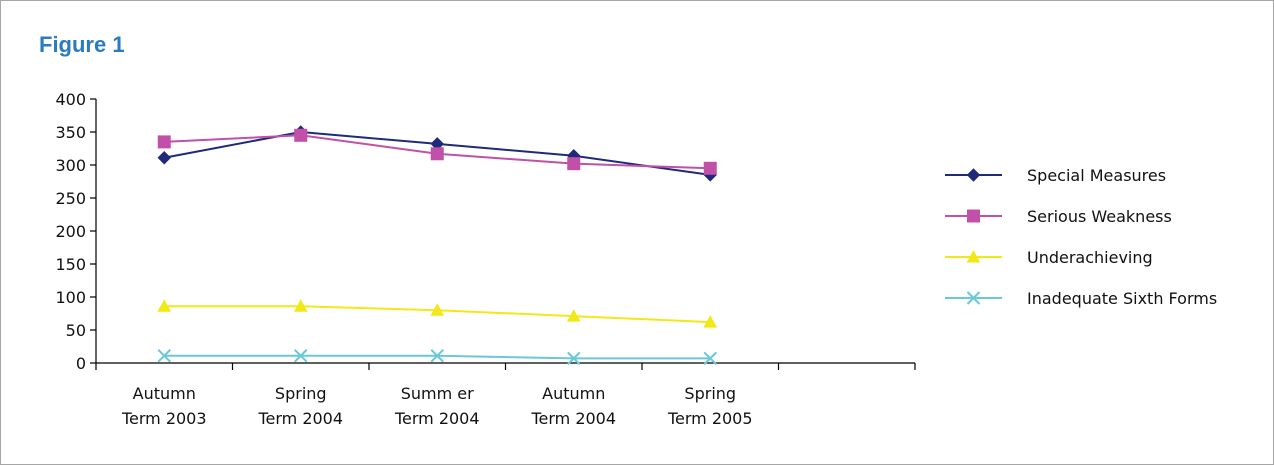  Describe the element at coordinates (82, 44) in the screenshot. I see `figure-title: Figure 1` at that location.